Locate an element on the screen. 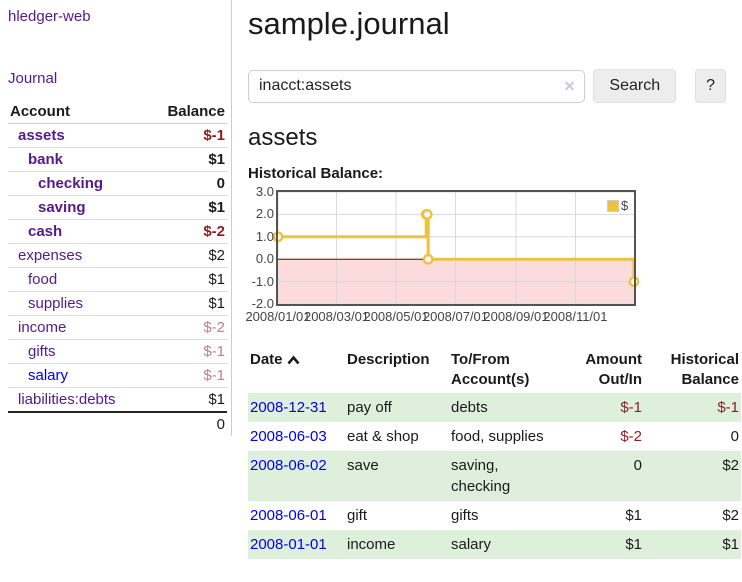 The image size is (742, 582). account-name-cell: gifts is located at coordinates (78, 351).